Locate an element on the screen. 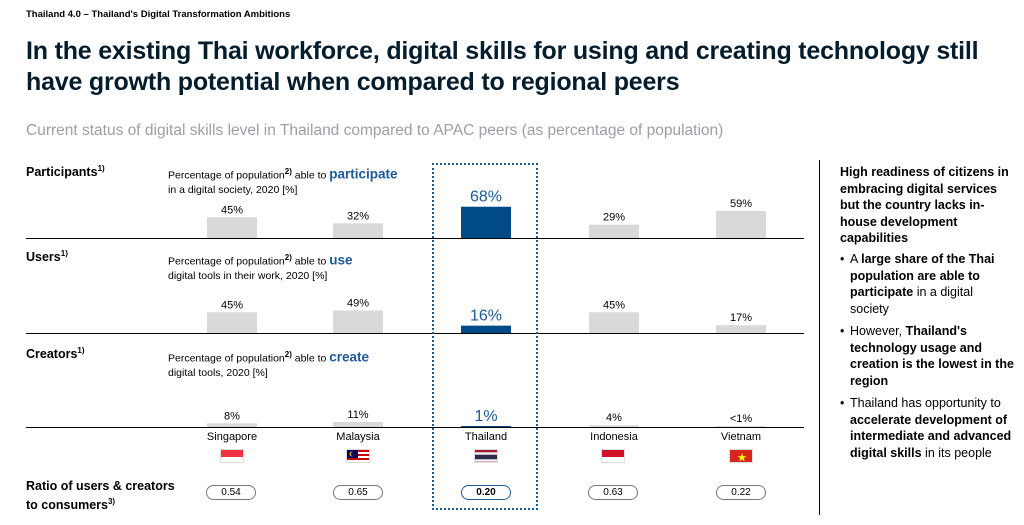  thailand-highlight-box is located at coordinates (485, 336).